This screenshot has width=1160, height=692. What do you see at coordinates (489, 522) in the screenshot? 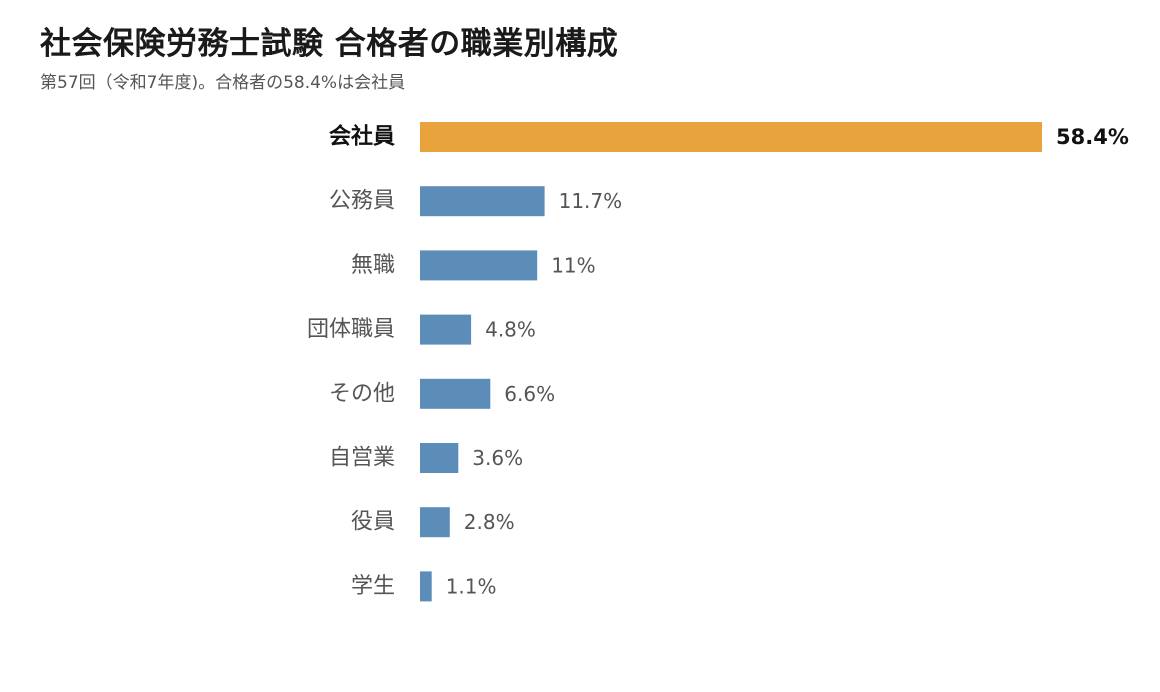
I see `value-label-6: 2.8%` at bounding box center [489, 522].